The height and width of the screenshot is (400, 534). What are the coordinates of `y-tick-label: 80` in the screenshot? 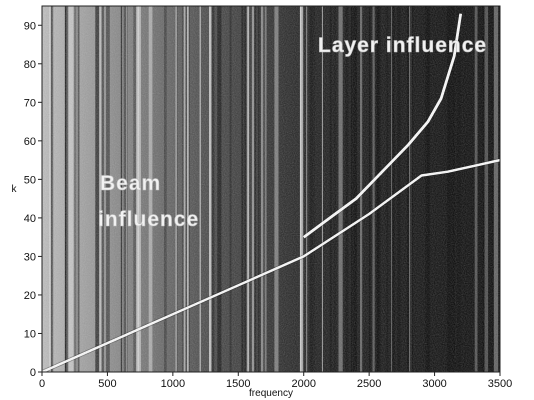 It's located at (30, 65).